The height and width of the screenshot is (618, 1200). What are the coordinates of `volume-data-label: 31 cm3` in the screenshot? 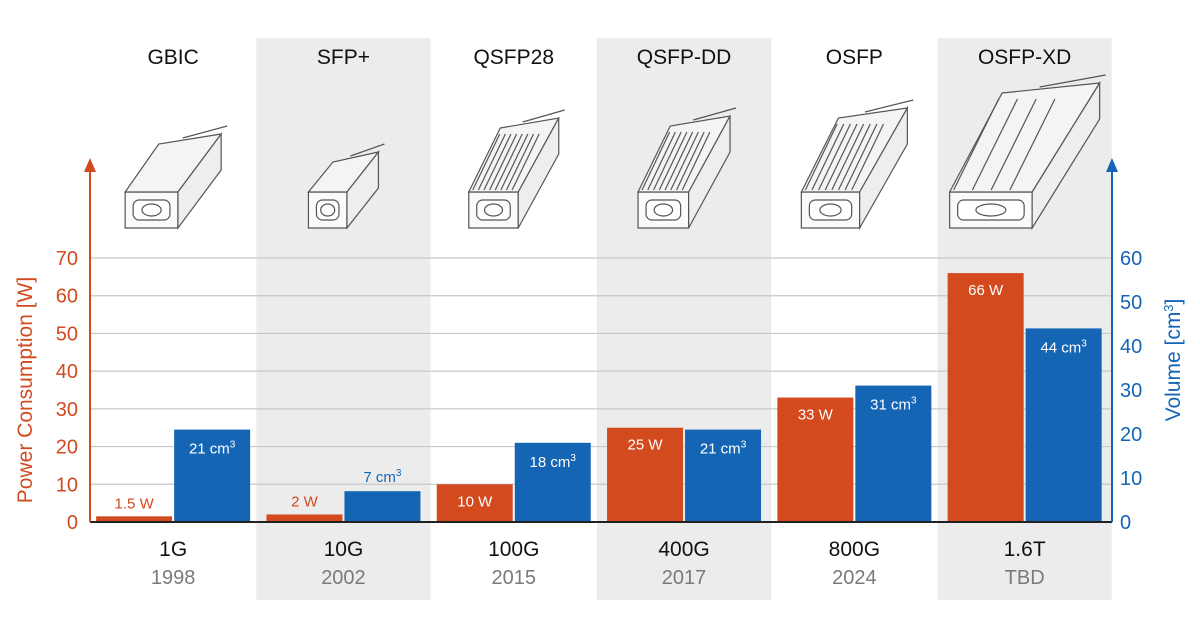 It's located at (893, 405).